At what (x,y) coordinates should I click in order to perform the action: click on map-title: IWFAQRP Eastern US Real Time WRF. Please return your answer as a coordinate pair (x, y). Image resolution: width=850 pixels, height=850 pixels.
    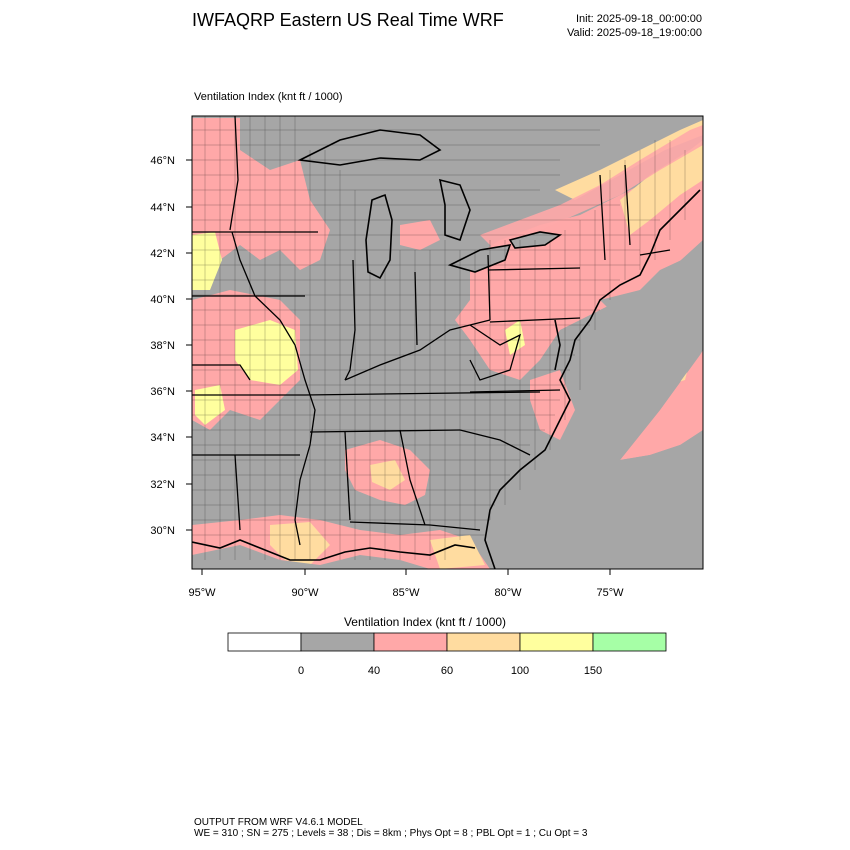
    Looking at the image, I should click on (348, 20).